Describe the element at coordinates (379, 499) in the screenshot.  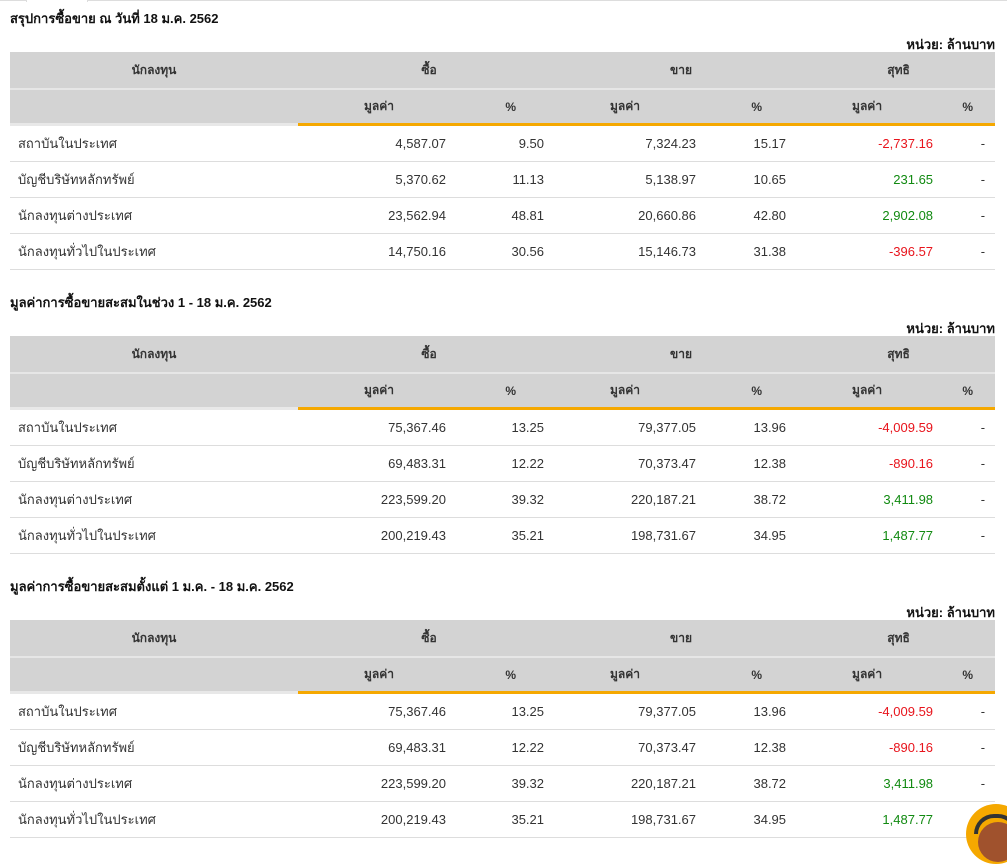
I see `buy-value: 223,599.20` at that location.